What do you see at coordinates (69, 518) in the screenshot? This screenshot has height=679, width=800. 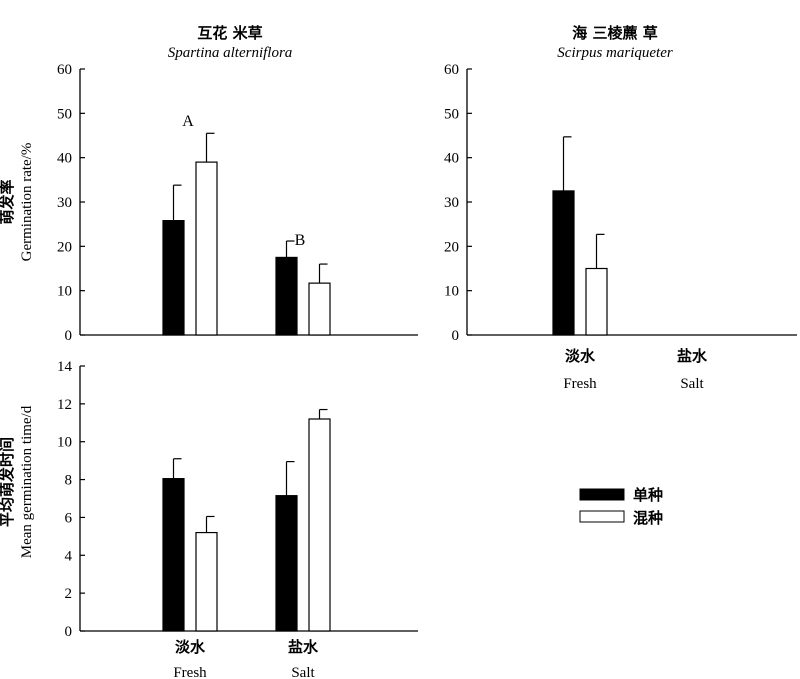 I see `y-tick-label: 6` at bounding box center [69, 518].